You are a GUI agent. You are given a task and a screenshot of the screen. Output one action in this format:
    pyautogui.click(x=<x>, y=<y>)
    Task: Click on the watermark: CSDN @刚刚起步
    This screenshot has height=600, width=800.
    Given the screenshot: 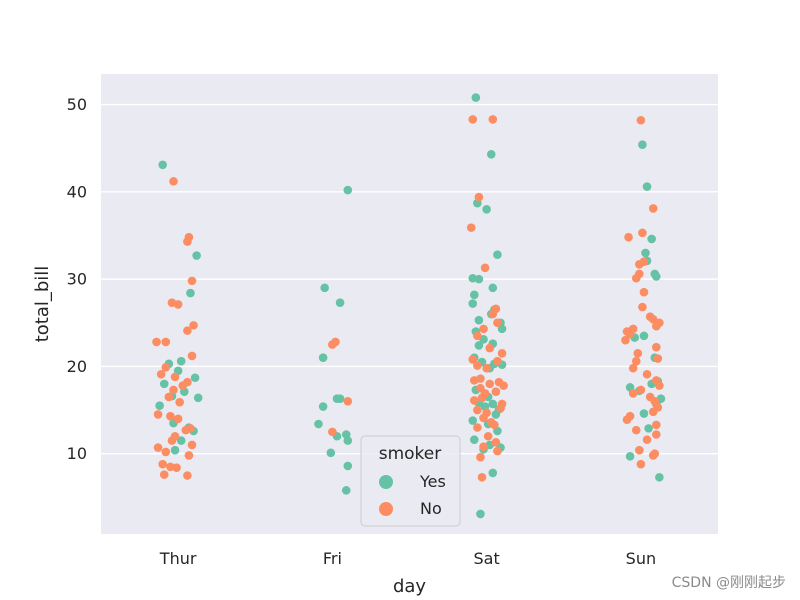 What is the action you would take?
    pyautogui.click(x=728, y=583)
    